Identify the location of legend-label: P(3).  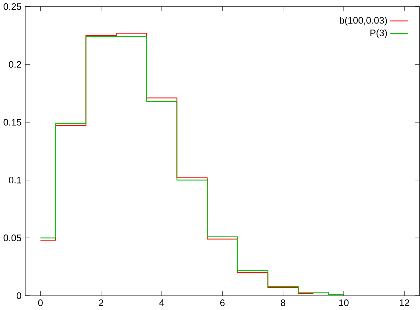
(379, 34).